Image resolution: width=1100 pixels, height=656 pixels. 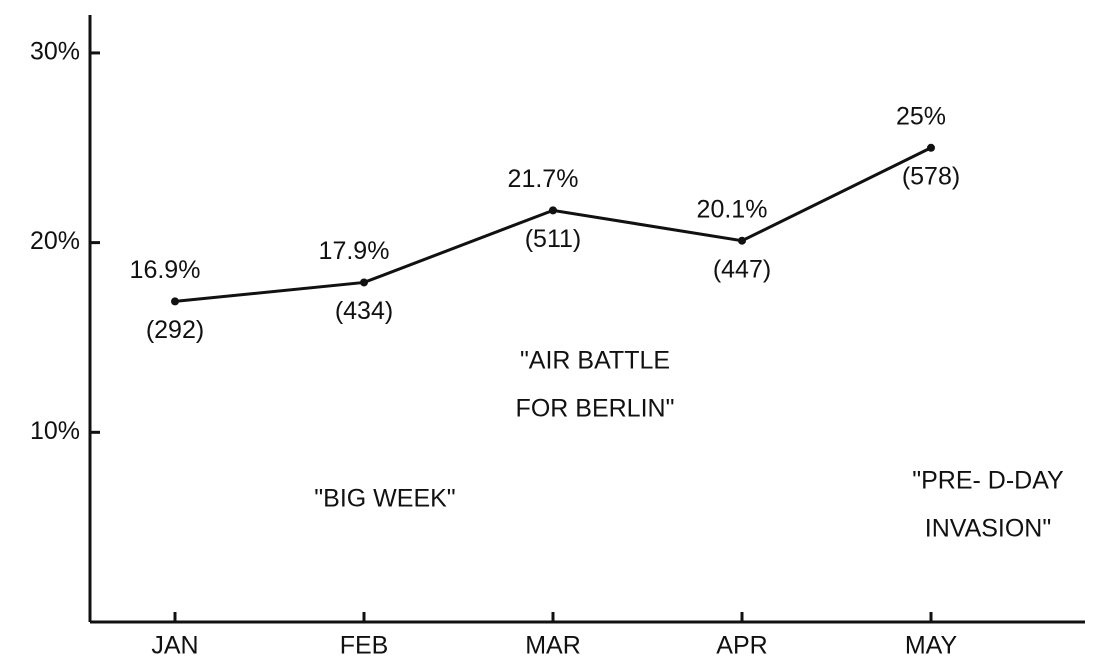 I want to click on value-label: 21.7%, so click(x=543, y=179).